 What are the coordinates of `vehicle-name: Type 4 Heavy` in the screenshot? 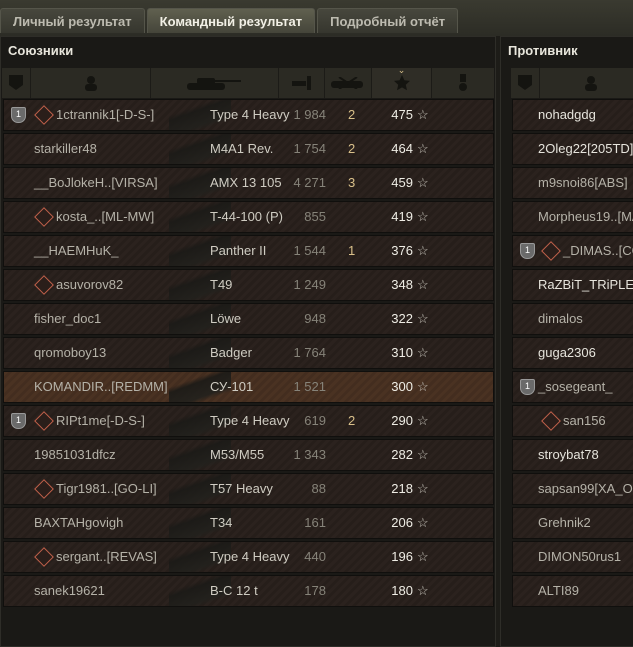 It's located at (250, 114).